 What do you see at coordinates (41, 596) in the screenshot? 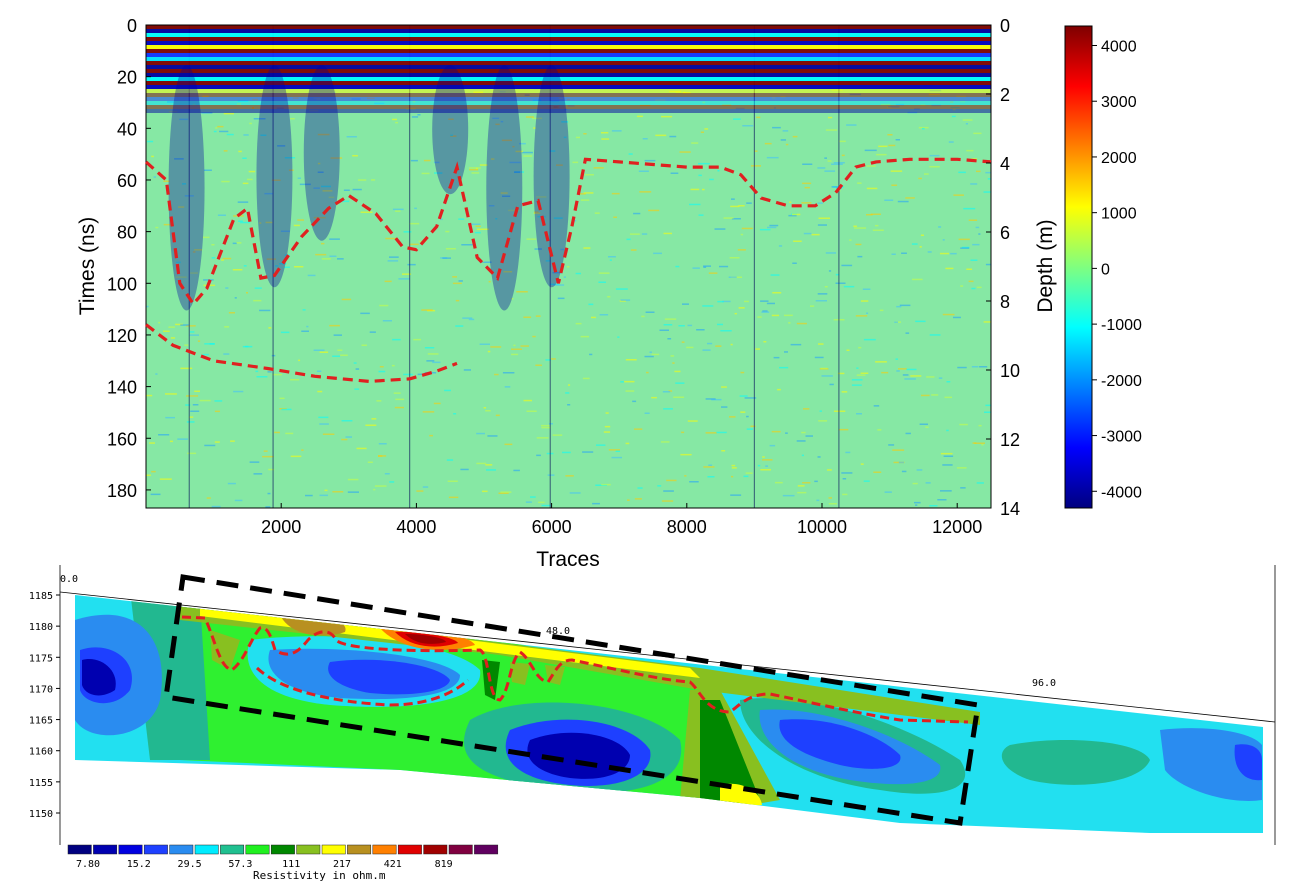
I see `ert-y-tick-label: 1185` at bounding box center [41, 596].